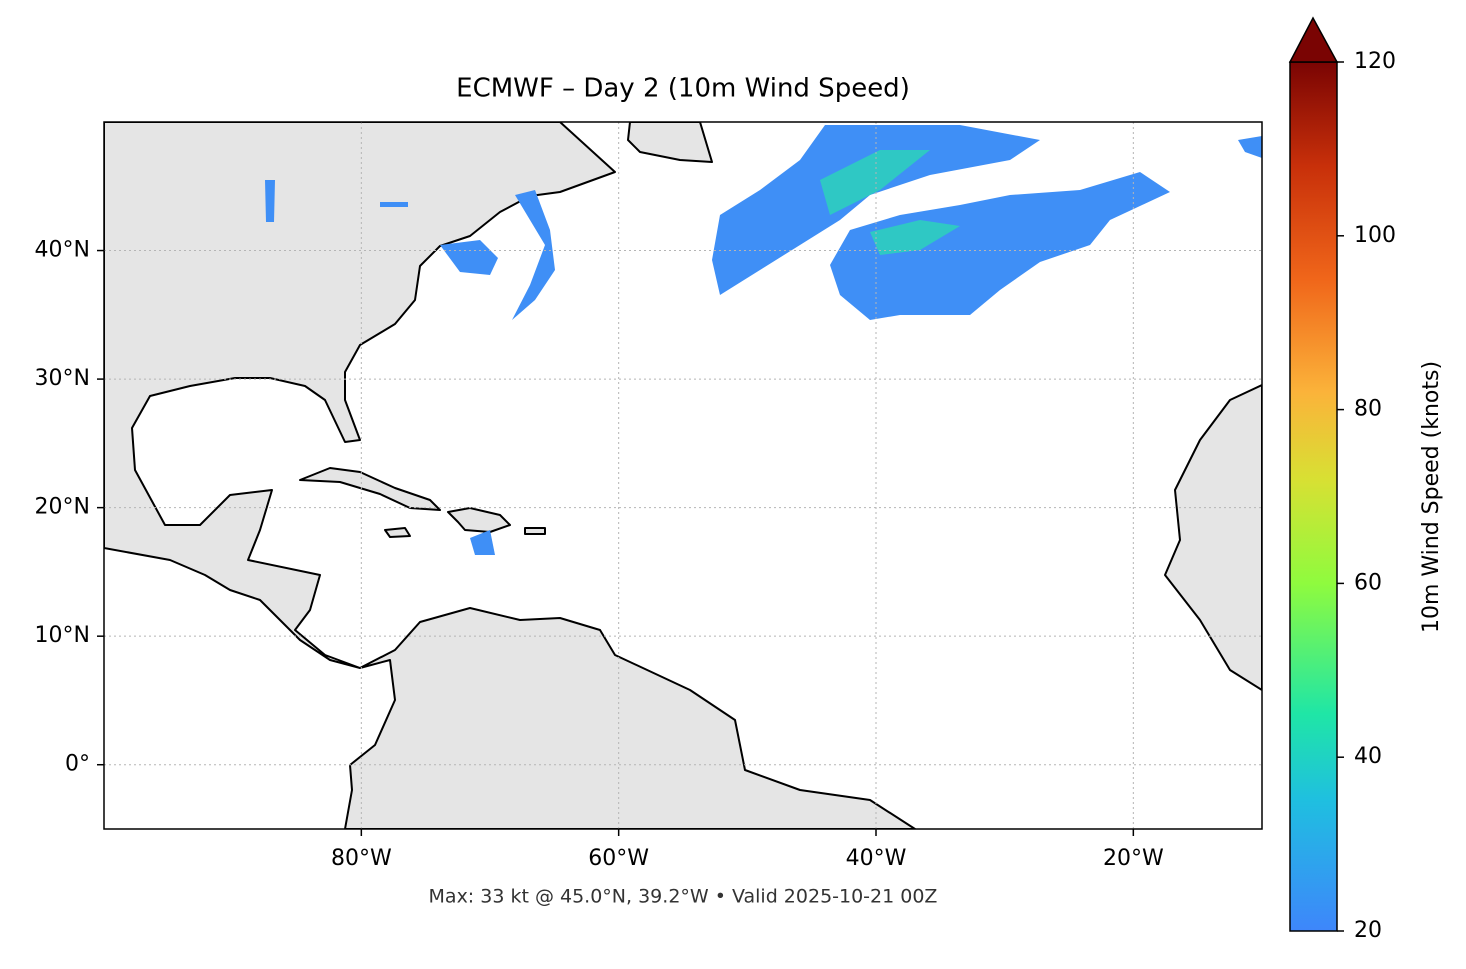 The image size is (1466, 969). Describe the element at coordinates (1368, 409) in the screenshot. I see `colorbar-tick-label: 80` at that location.